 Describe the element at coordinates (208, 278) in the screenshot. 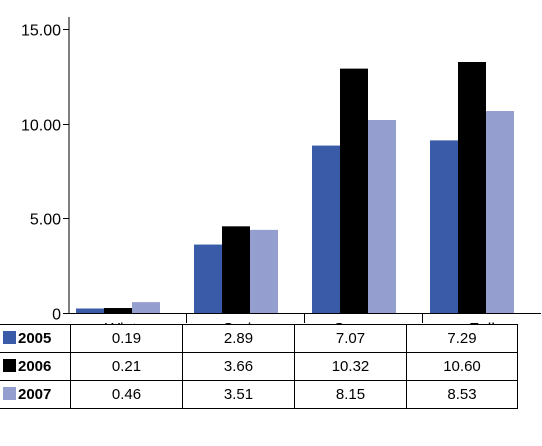

I see `bar-2005-spring` at that location.